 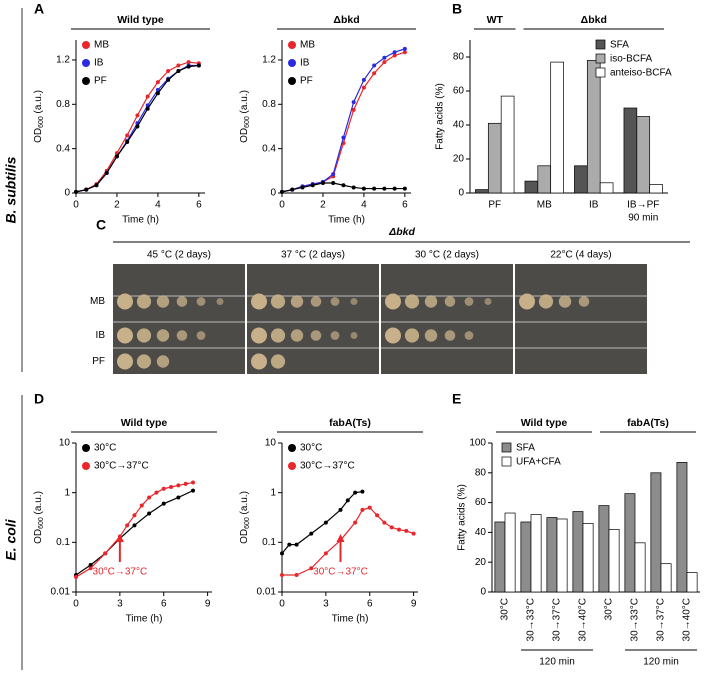 I want to click on panel-letter: D, so click(x=39, y=399).